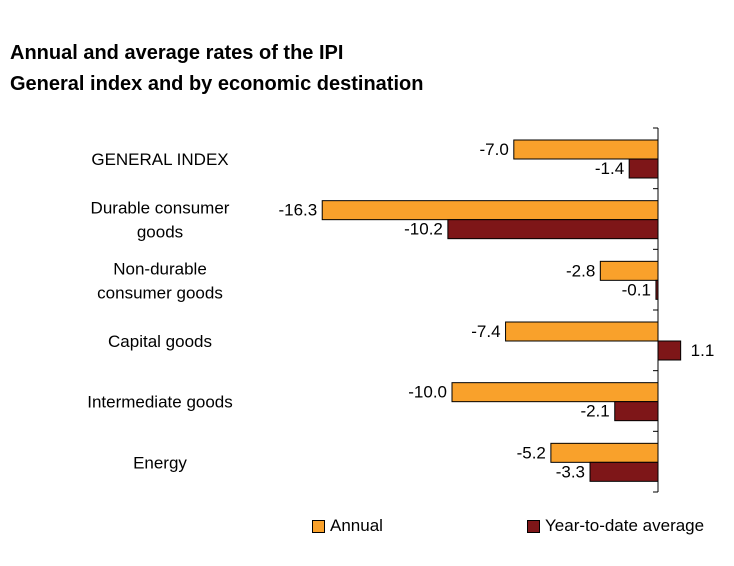 This screenshot has height=566, width=734. What do you see at coordinates (570, 471) in the screenshot?
I see `value-label-ytd-5: -3.3` at bounding box center [570, 471].